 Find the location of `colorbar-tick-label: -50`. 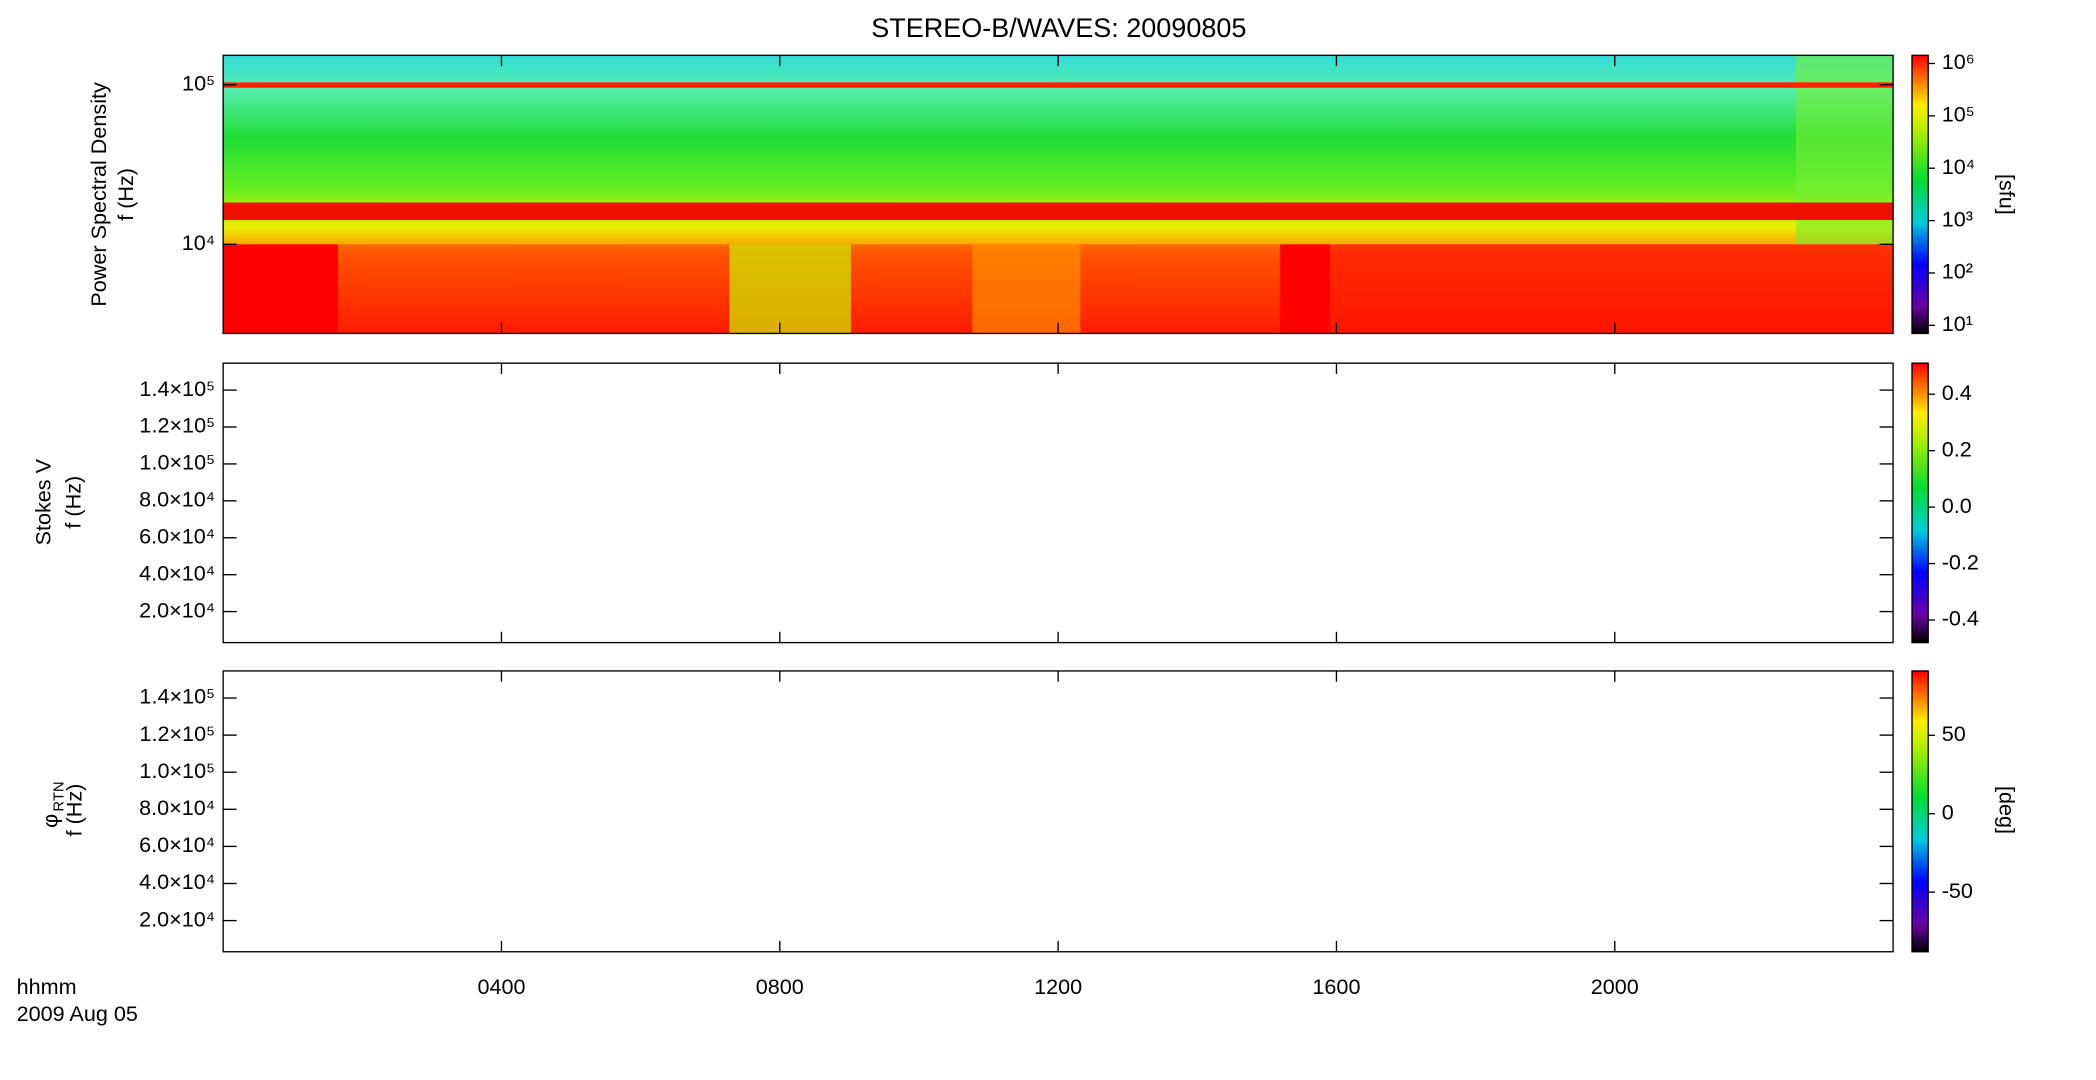

colorbar-tick-label: -50 is located at coordinates (1957, 890).